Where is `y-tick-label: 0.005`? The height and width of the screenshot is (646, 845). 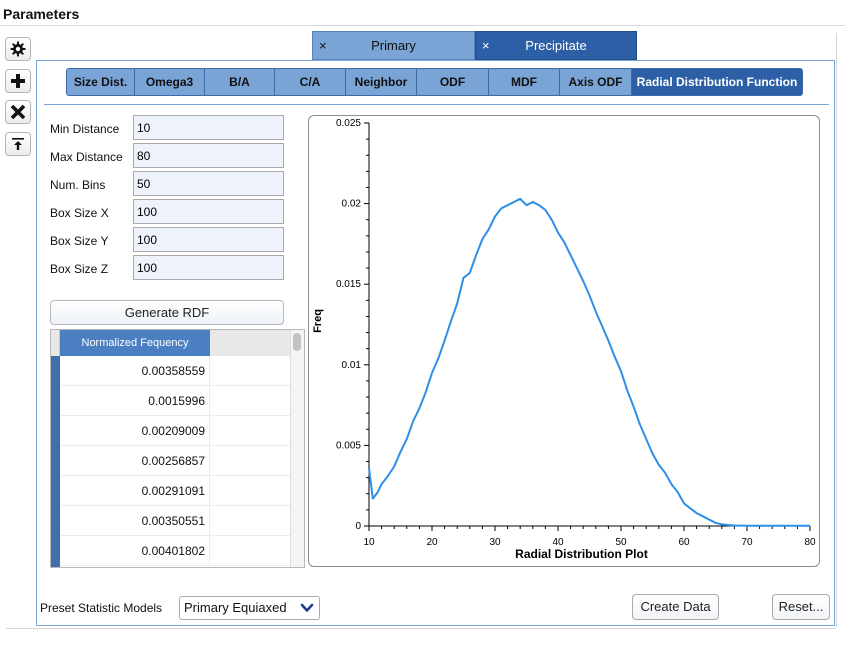
y-tick-label: 0.005 is located at coordinates (348, 445).